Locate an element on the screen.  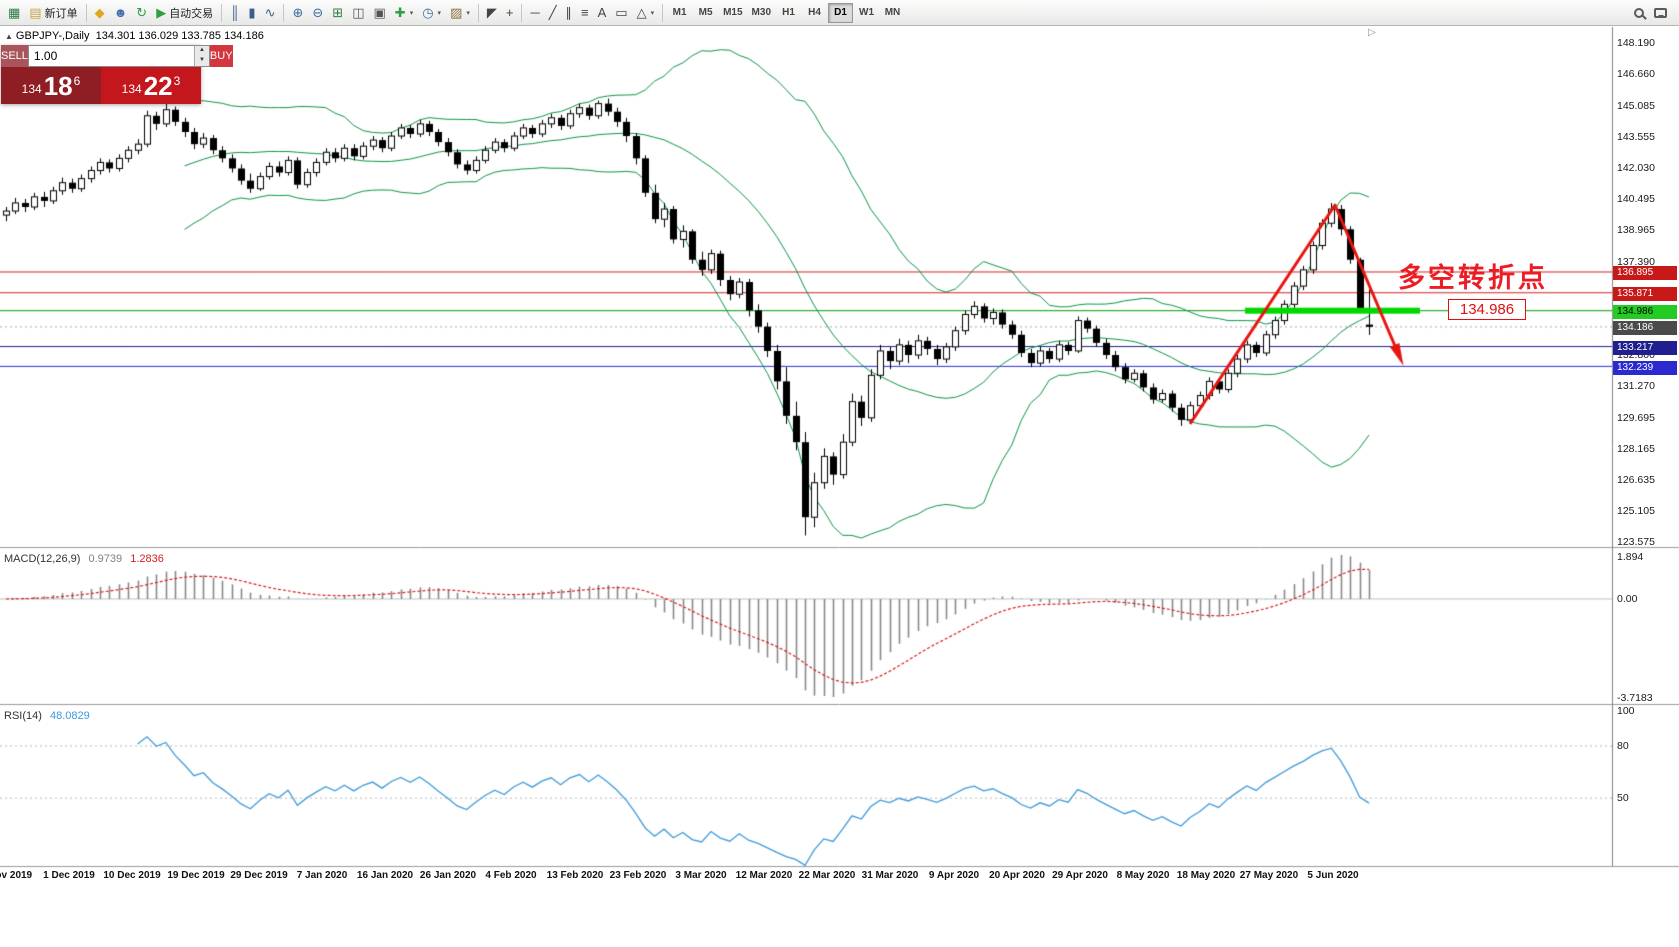
crosshair-icon: + is located at coordinates (509, 12).